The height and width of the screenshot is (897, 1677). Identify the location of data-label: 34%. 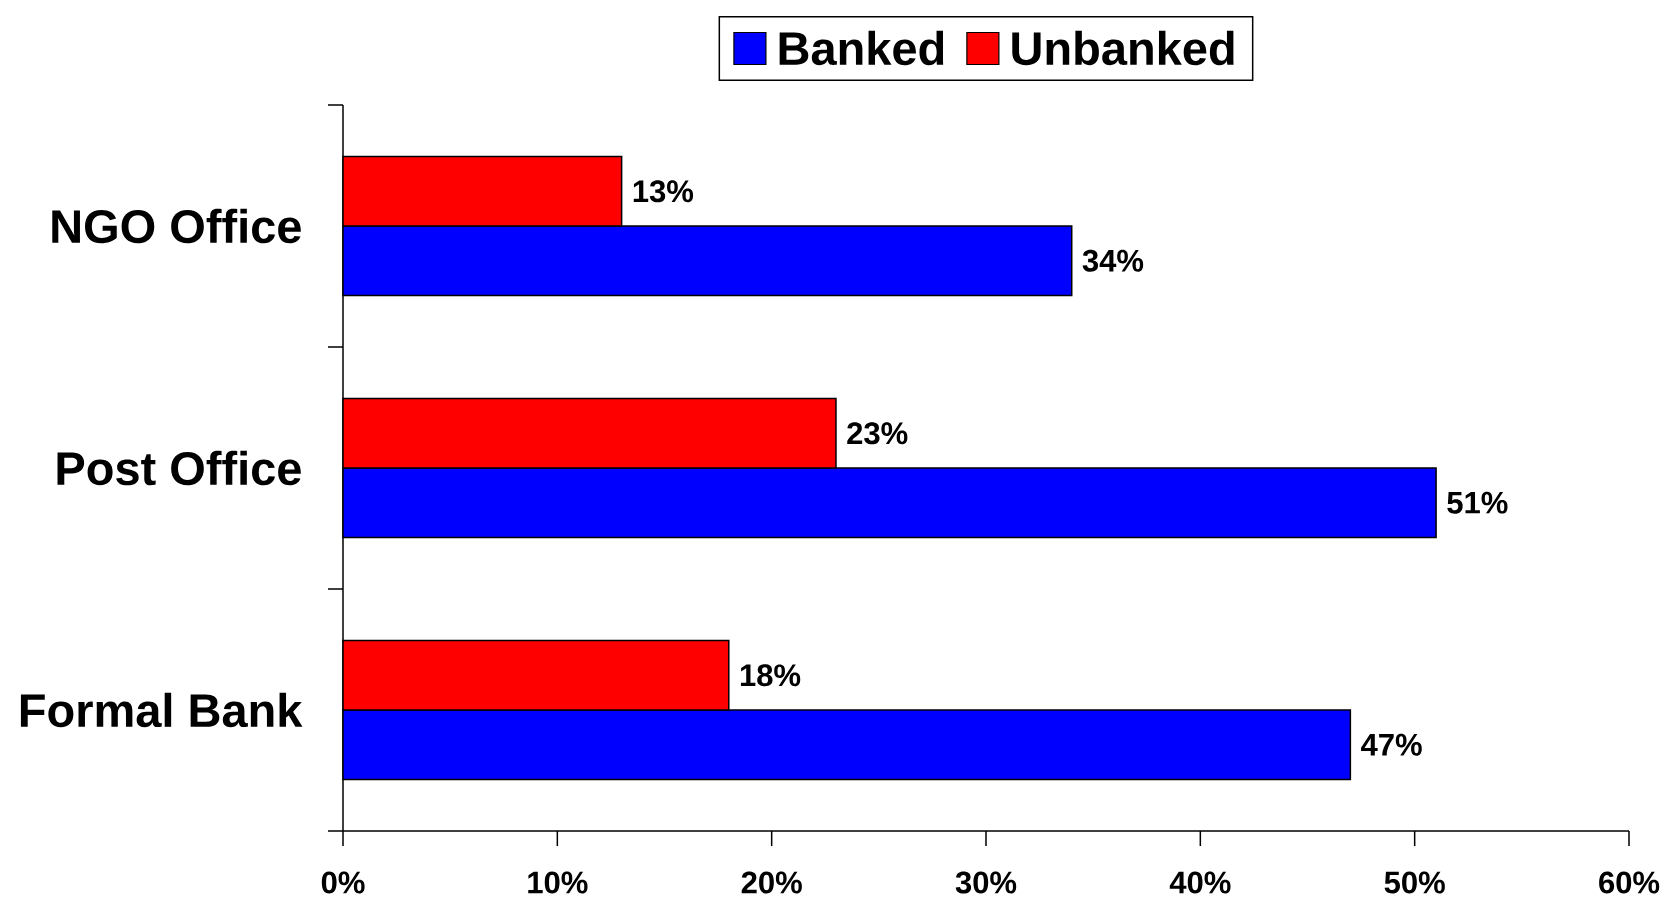
(1113, 260).